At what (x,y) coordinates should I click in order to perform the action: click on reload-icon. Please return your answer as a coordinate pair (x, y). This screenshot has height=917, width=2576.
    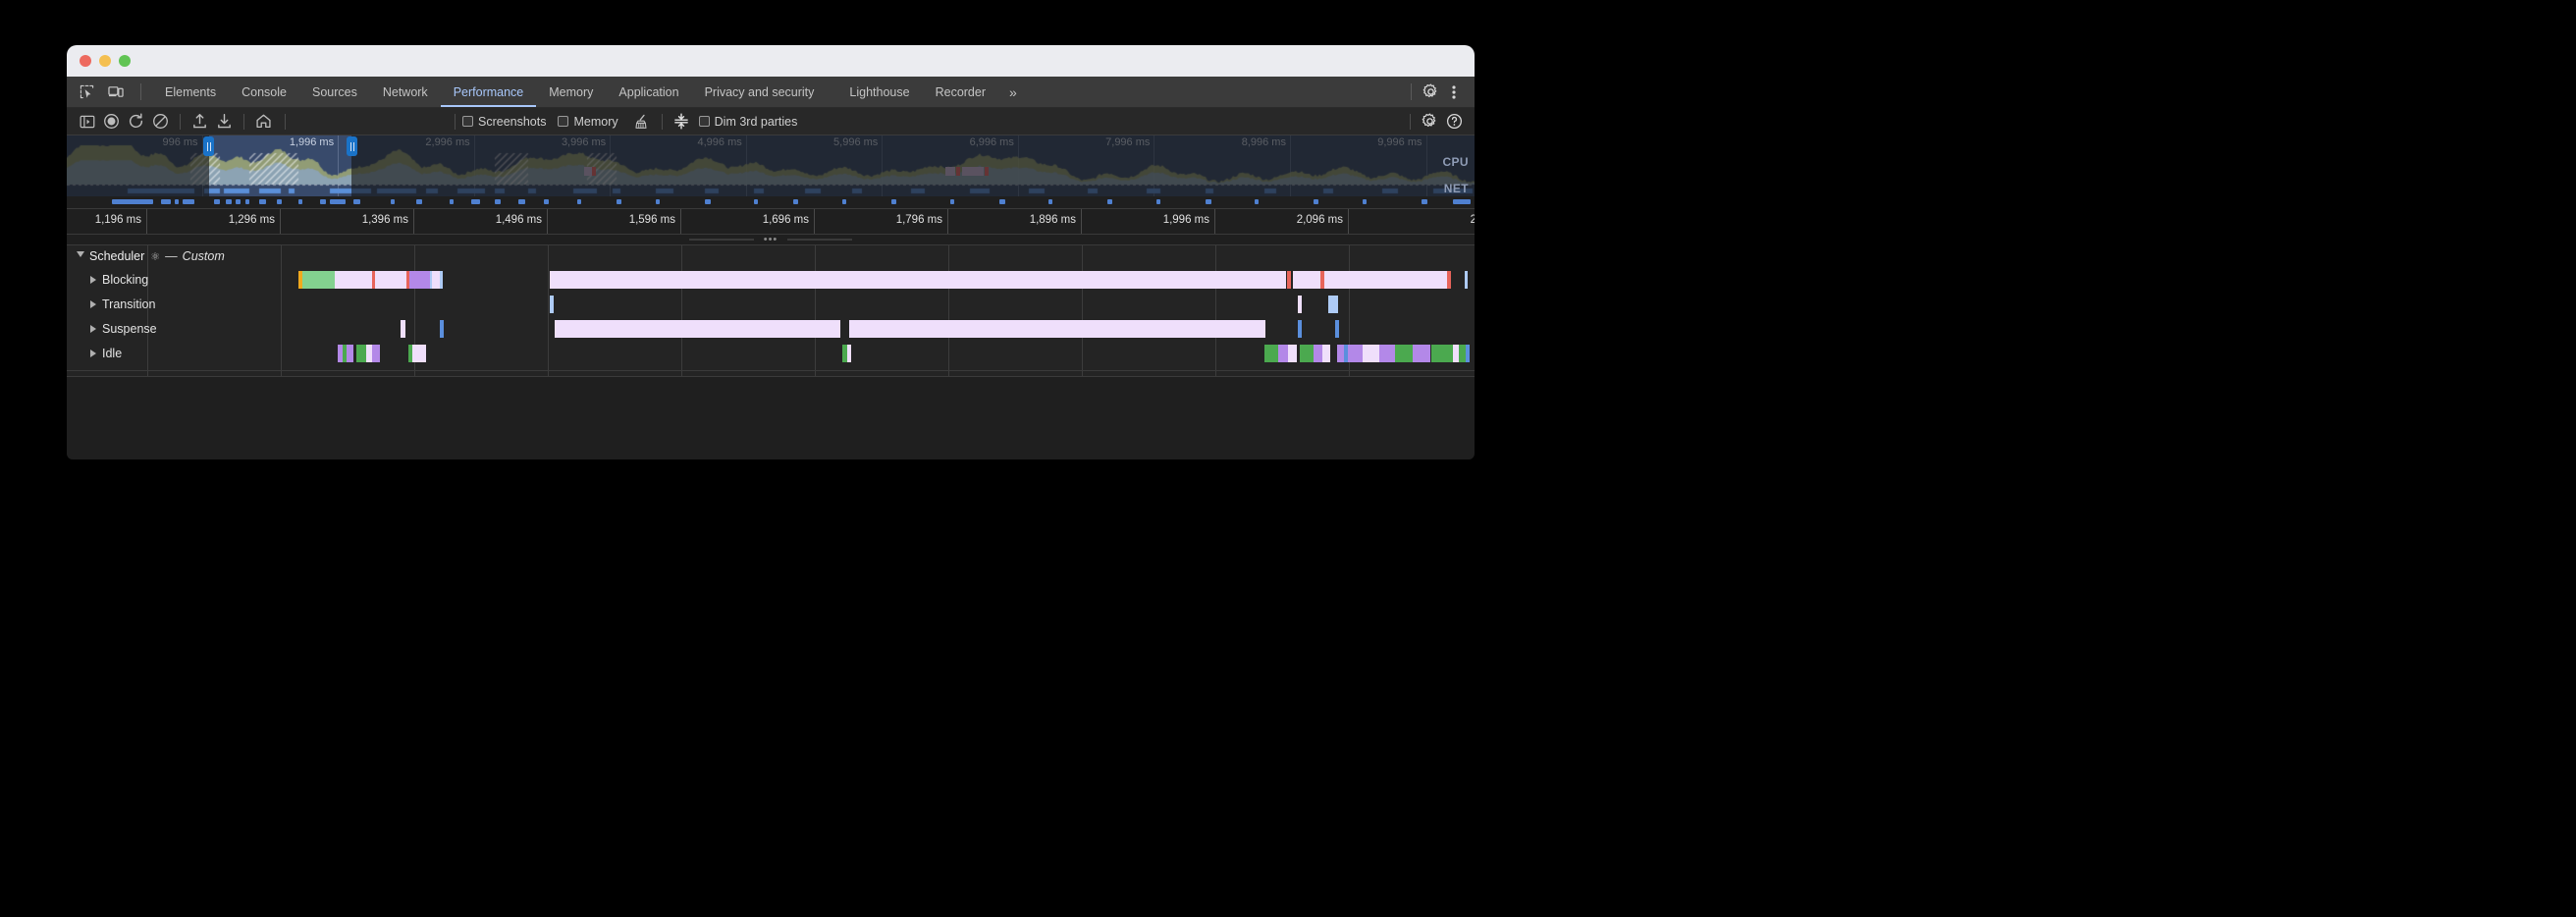
    Looking at the image, I should click on (136, 122).